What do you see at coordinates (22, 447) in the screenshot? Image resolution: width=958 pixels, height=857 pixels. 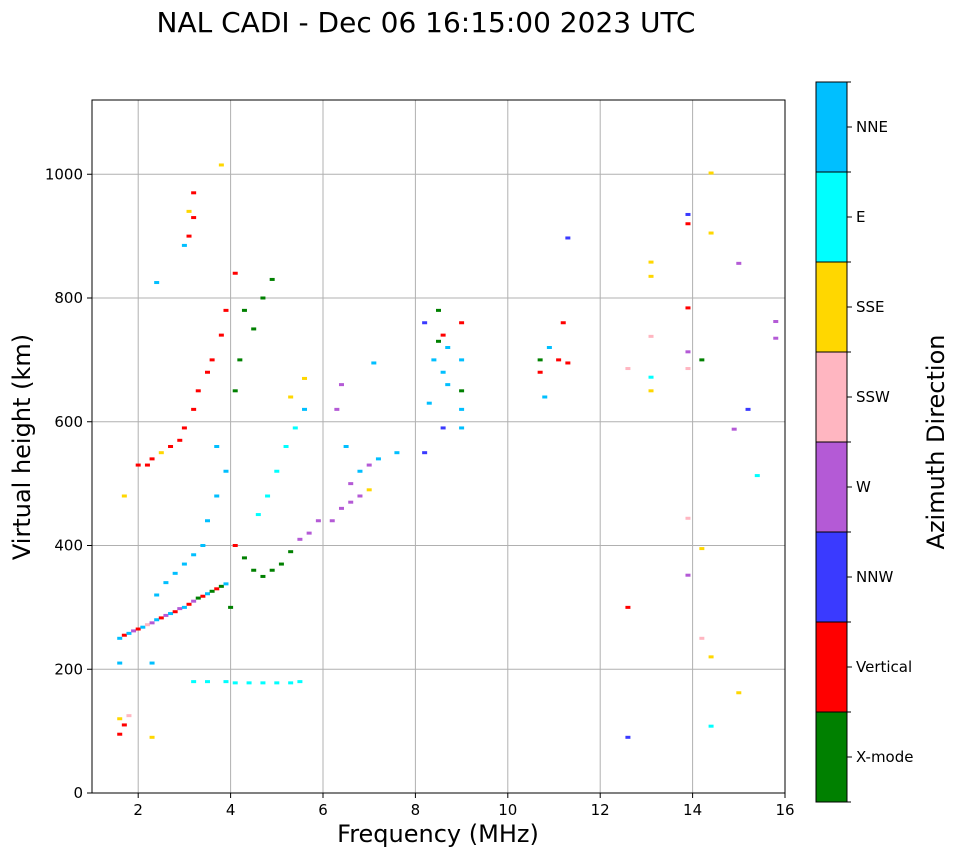 I see `y-axis-label: Virtual height (km)` at bounding box center [22, 447].